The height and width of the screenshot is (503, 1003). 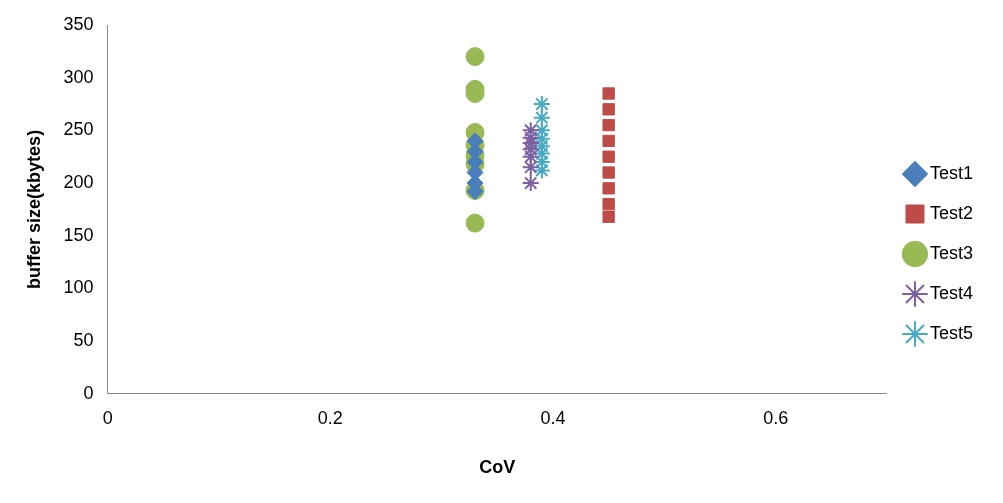 What do you see at coordinates (951, 292) in the screenshot?
I see `legend-label: Test4` at bounding box center [951, 292].